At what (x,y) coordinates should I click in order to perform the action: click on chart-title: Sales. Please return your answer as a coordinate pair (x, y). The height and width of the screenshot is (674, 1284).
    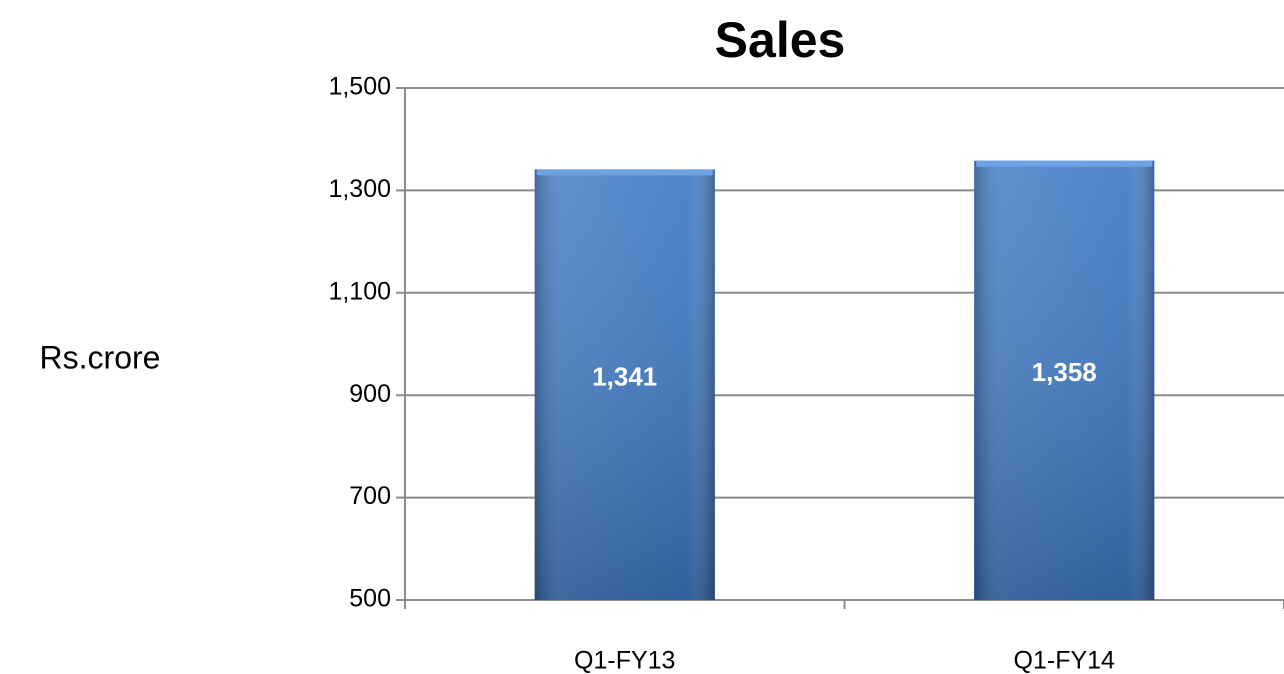
    Looking at the image, I should click on (780, 40).